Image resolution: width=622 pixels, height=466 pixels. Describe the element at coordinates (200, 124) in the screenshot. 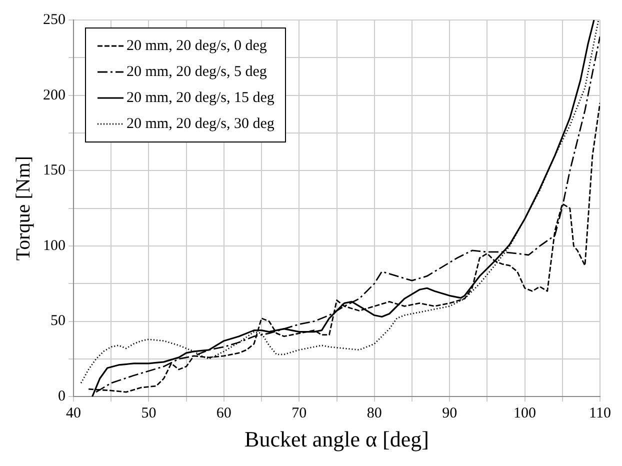

I see `legend-label: 20 mm, 20 deg/s, 30 deg` at that location.